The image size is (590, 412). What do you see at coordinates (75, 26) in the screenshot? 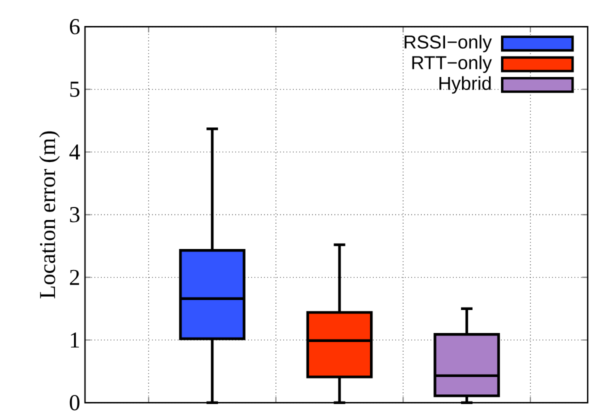
I see `y-tick-label: 6` at bounding box center [75, 26].